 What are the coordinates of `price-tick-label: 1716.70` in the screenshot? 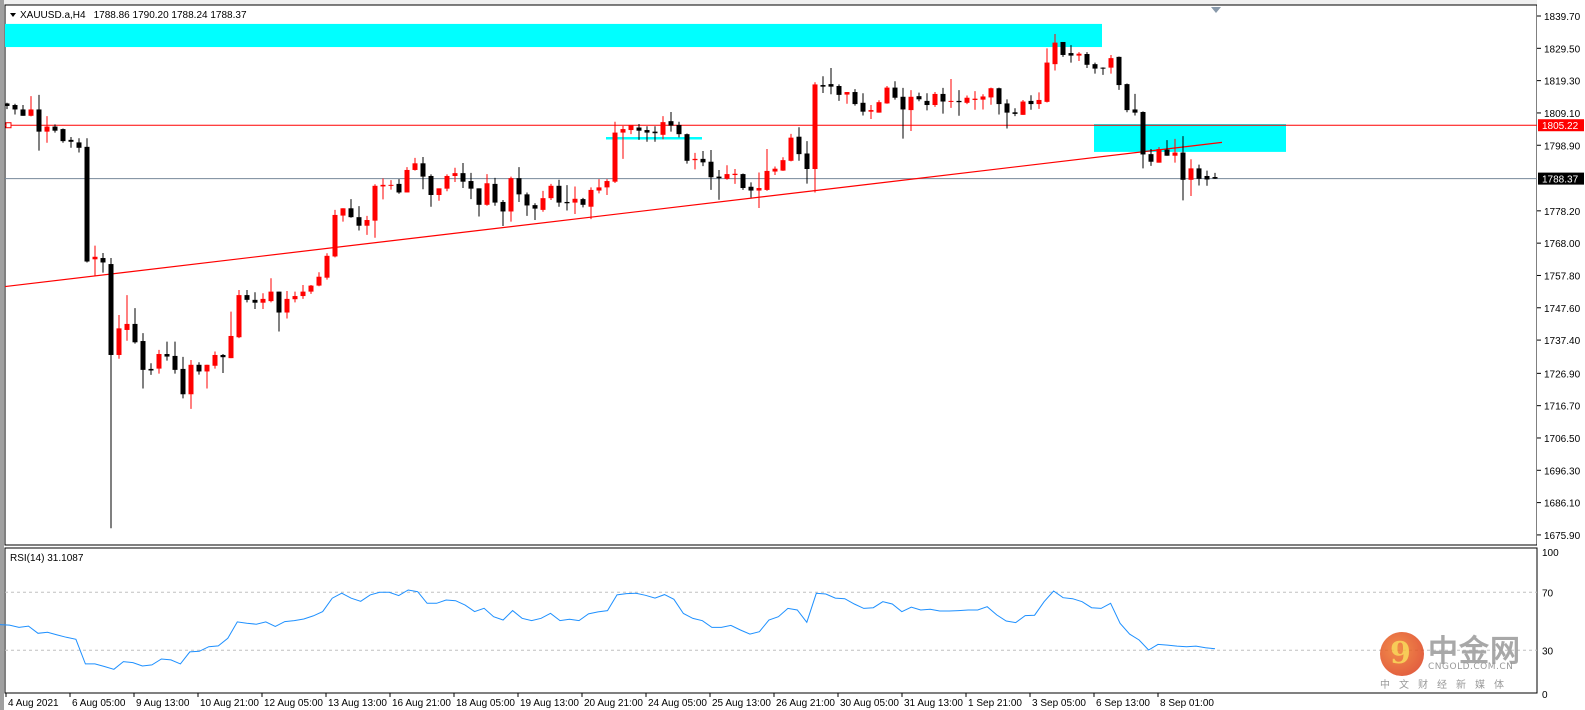 It's located at (1562, 407).